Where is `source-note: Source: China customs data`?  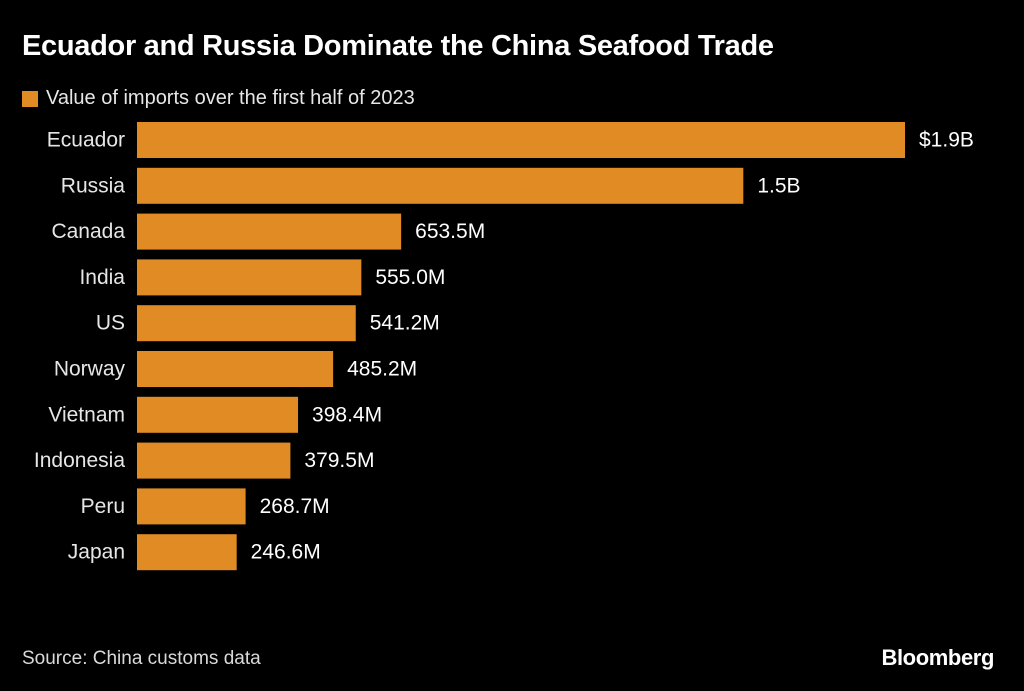 source-note: Source: China customs data is located at coordinates (141, 658).